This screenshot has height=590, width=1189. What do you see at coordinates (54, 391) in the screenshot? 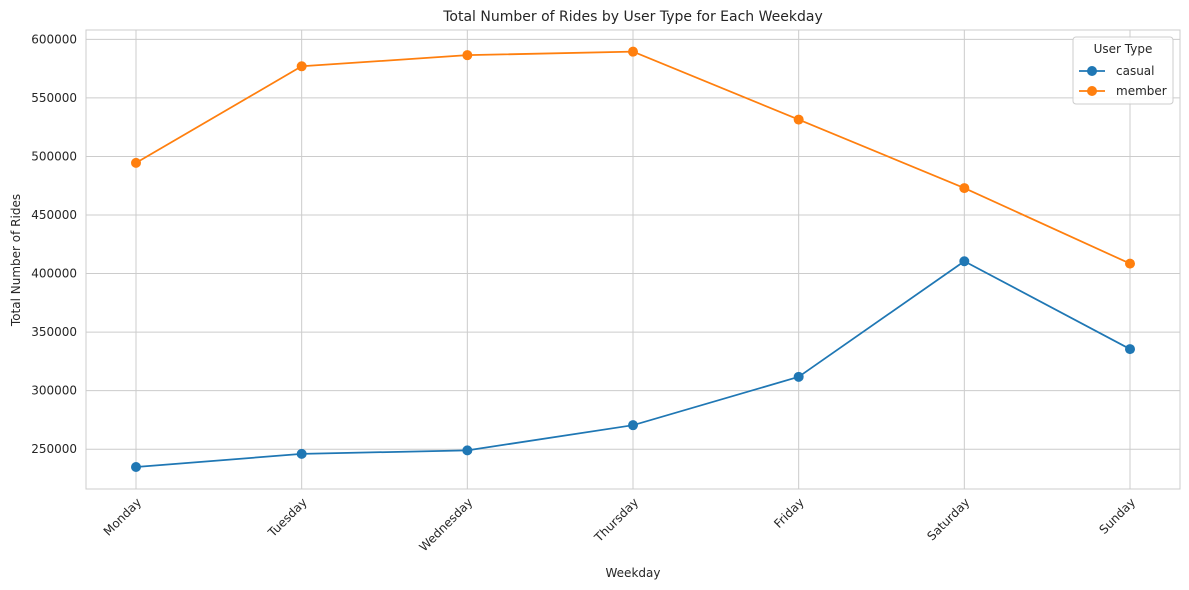
I see `y-tick-label: 300000` at bounding box center [54, 391].